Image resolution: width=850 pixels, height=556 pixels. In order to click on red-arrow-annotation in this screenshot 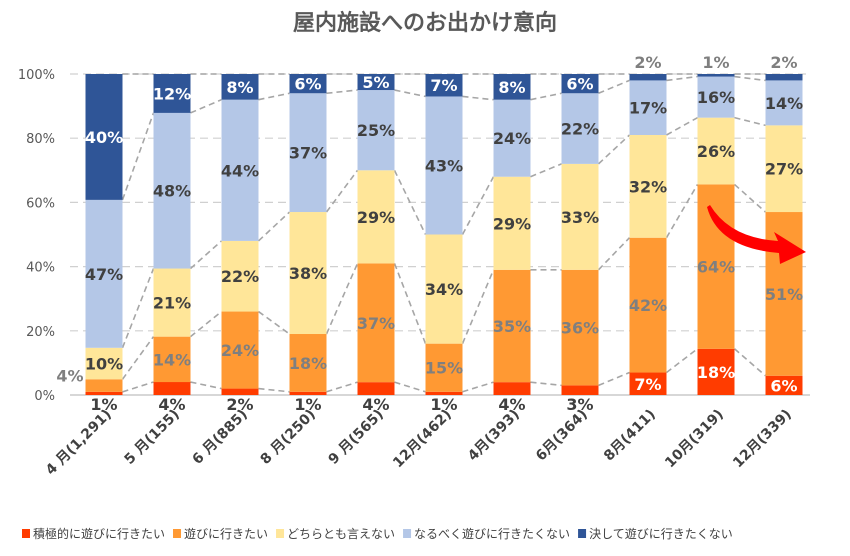, I will do `click(756, 234)`.